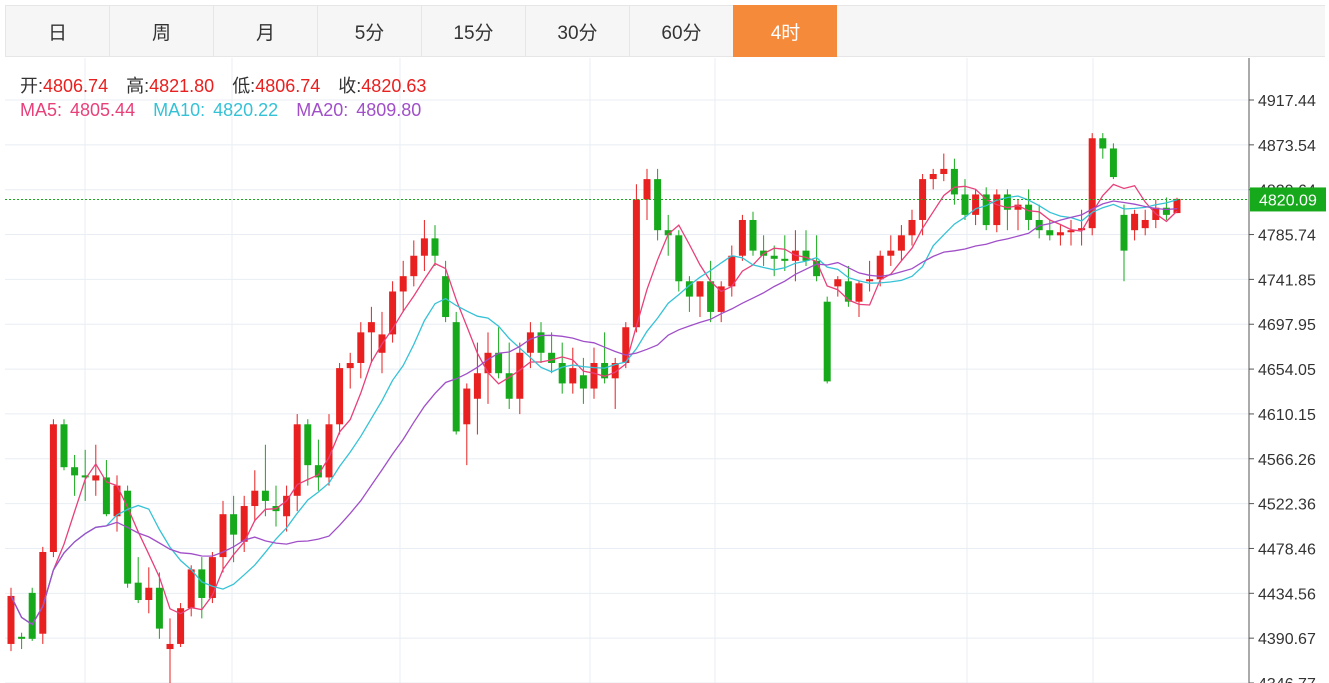  What do you see at coordinates (785, 31) in the screenshot?
I see `tab-4hour: 4时` at bounding box center [785, 31].